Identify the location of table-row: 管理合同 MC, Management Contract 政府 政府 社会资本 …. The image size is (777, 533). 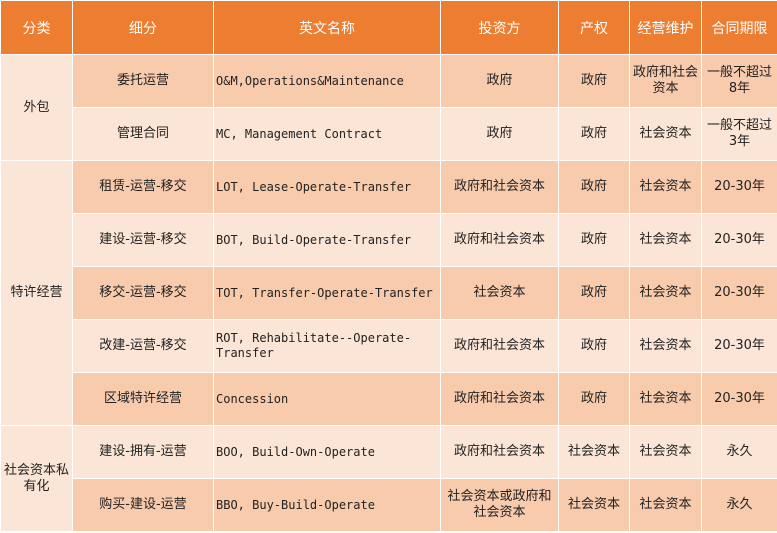
(389, 134).